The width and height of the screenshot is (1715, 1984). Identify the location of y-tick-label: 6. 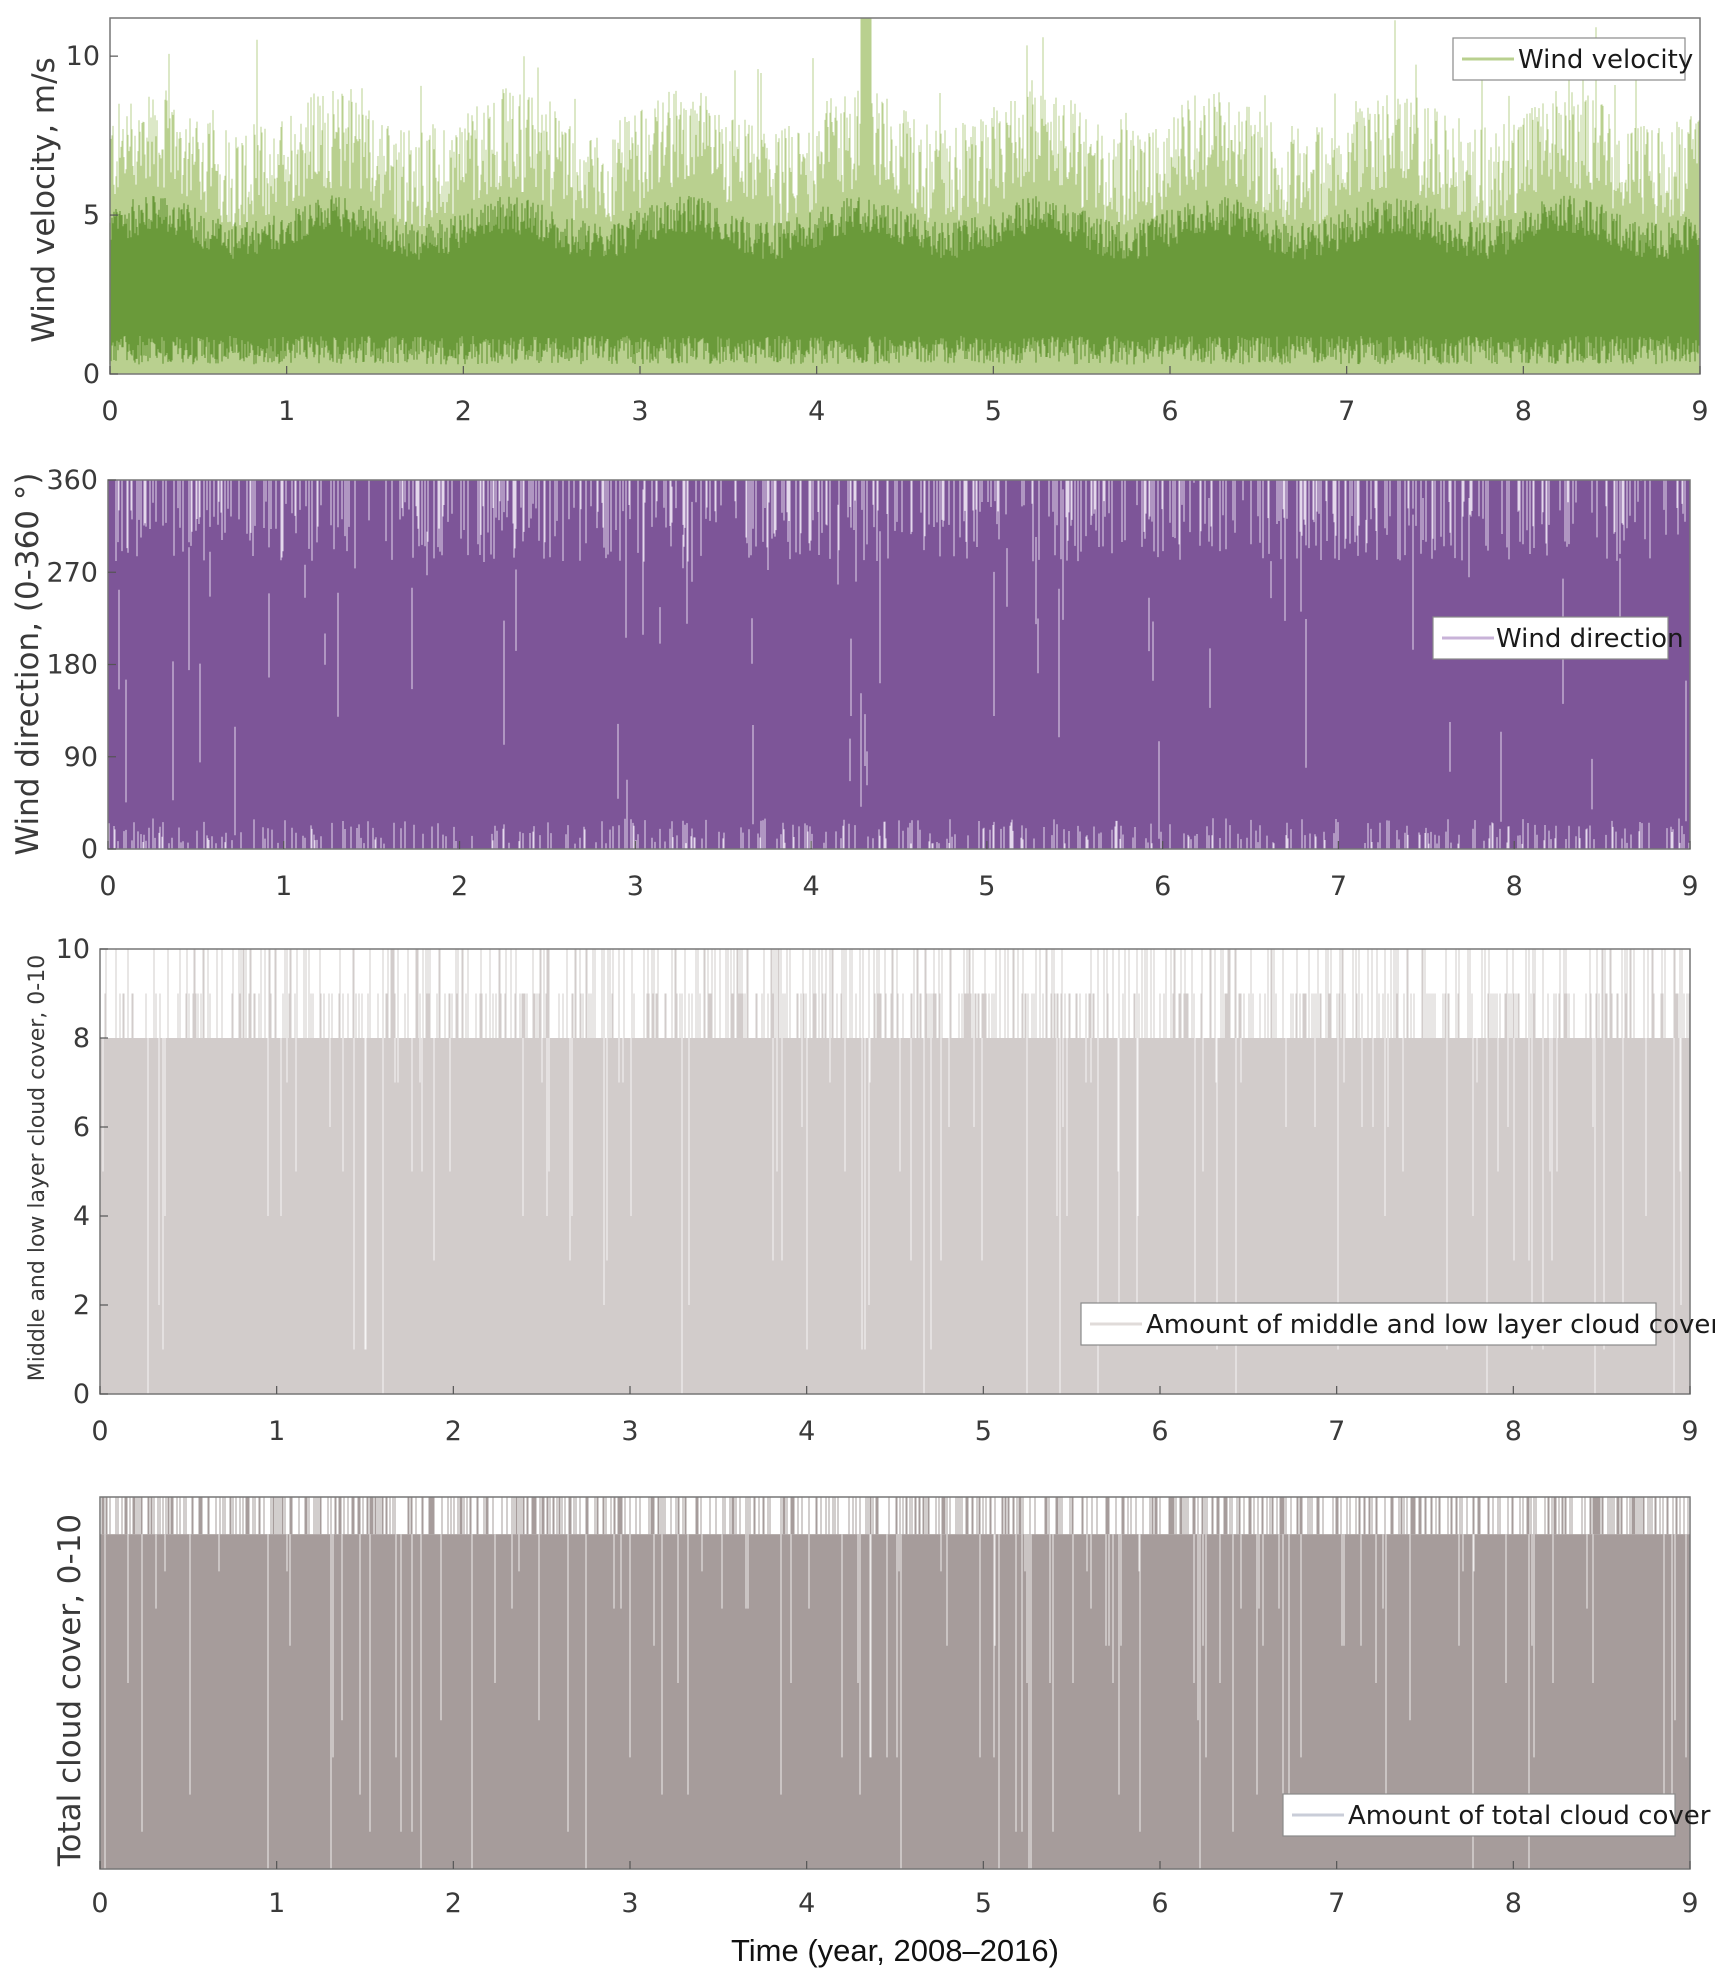
(81, 1127).